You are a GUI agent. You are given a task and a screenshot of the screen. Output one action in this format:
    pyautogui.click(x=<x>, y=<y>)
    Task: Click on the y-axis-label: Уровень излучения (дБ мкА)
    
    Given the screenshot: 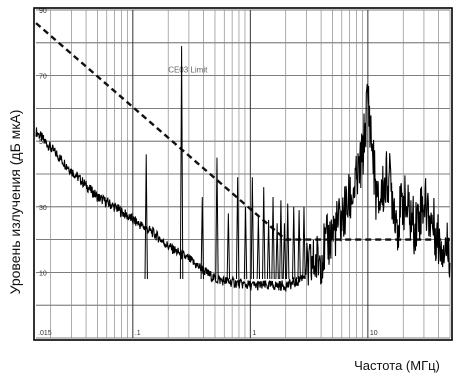 What is the action you would take?
    pyautogui.click(x=15, y=202)
    